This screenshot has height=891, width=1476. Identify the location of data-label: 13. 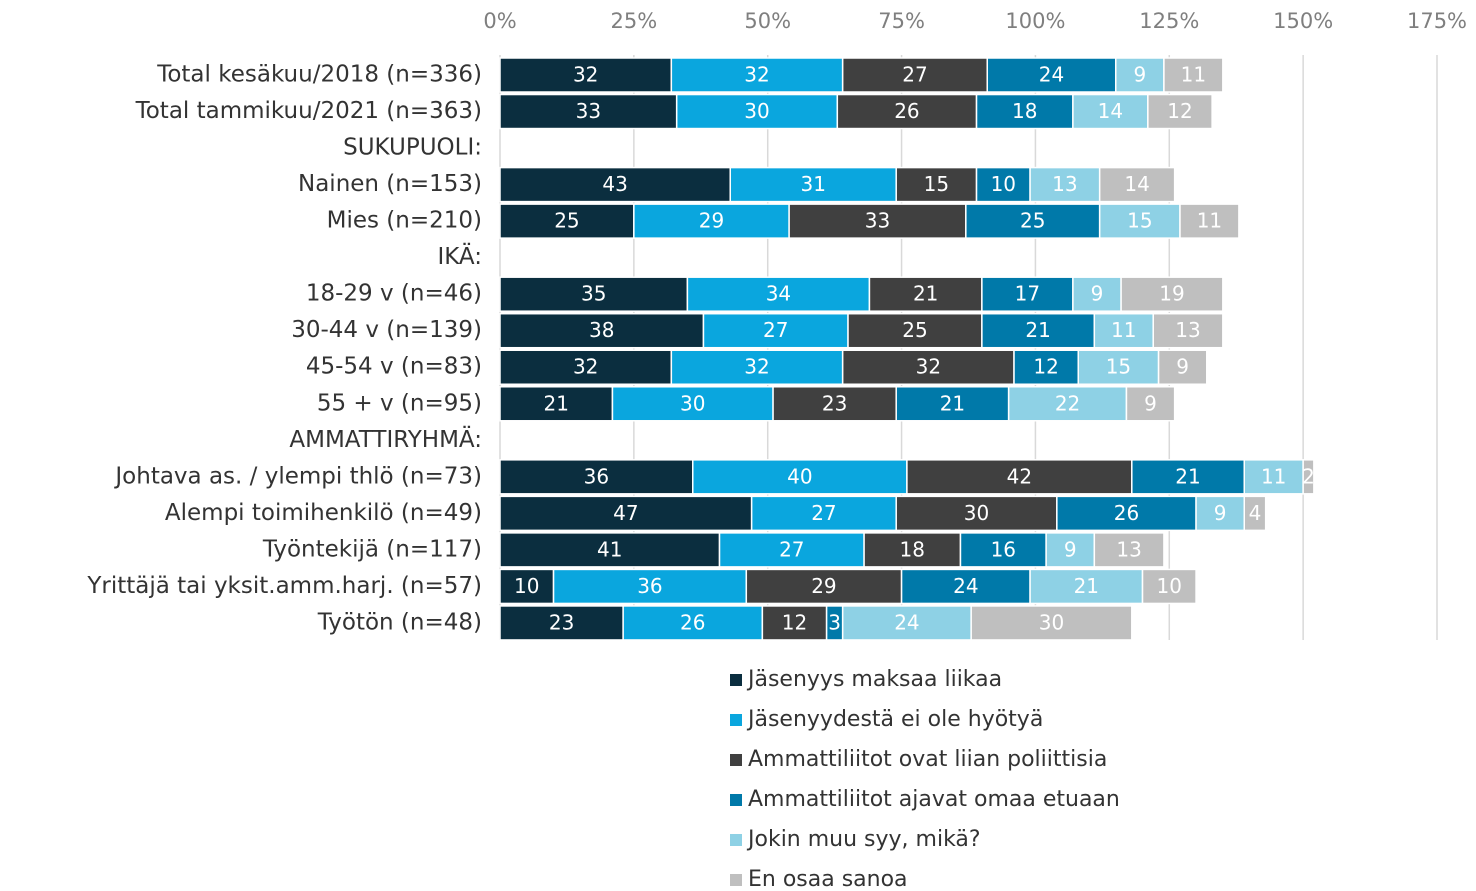
(1187, 330).